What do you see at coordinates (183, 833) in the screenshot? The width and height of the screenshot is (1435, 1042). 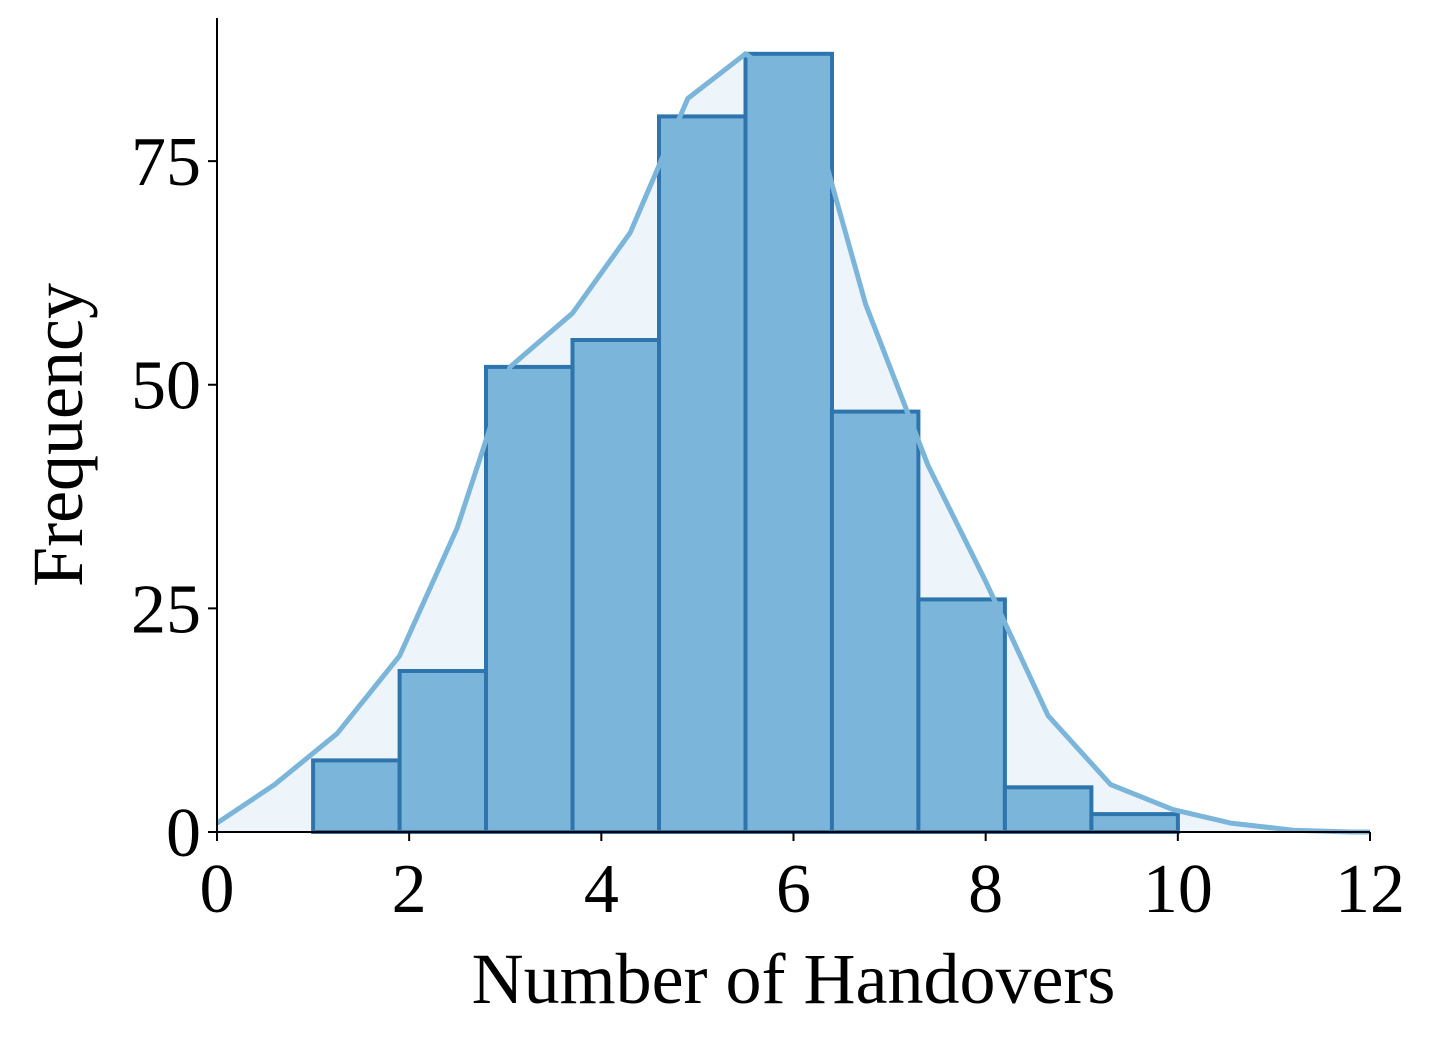 I see `y-tick-label: 0` at bounding box center [183, 833].